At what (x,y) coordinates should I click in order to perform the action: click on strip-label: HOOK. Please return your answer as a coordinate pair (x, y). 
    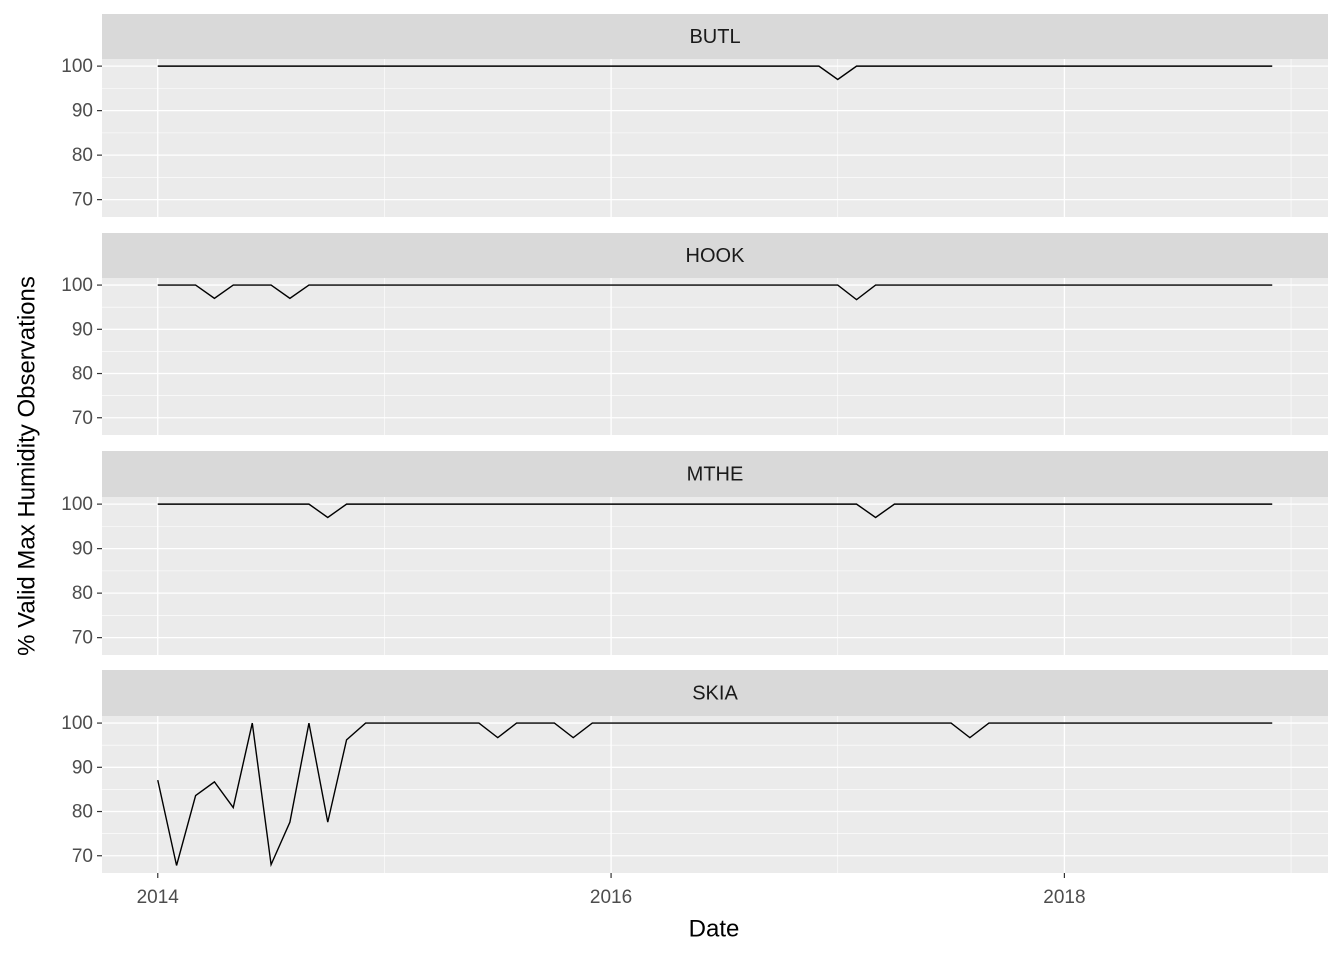
    Looking at the image, I should click on (716, 256).